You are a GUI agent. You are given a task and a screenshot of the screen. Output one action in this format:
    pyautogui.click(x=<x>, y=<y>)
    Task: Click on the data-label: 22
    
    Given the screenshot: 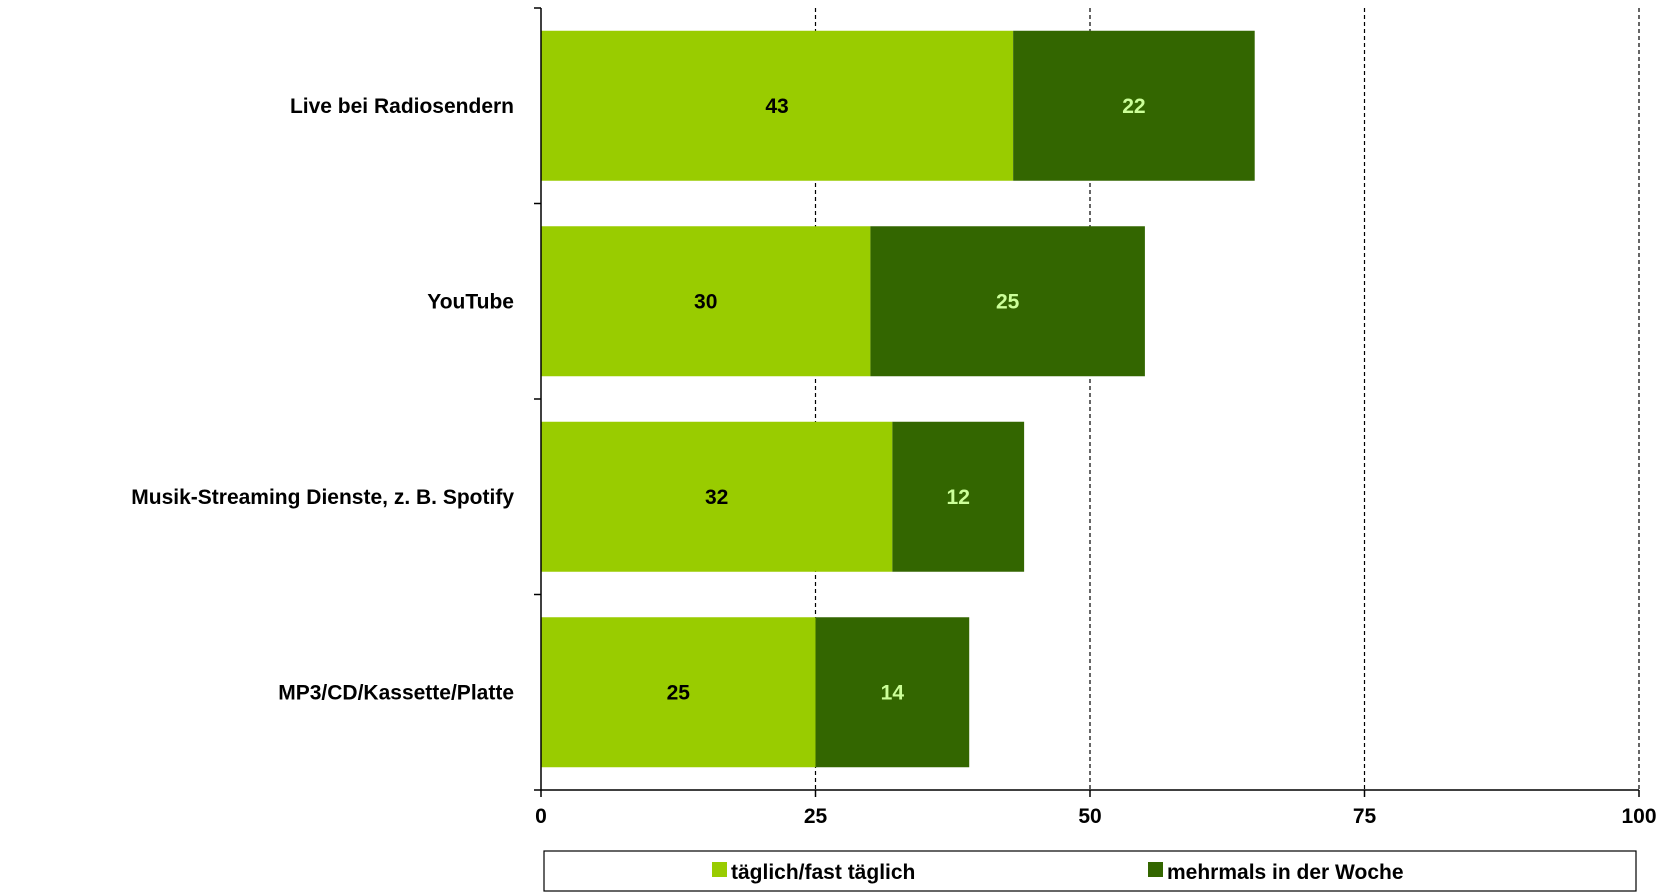 What is the action you would take?
    pyautogui.click(x=1133, y=106)
    